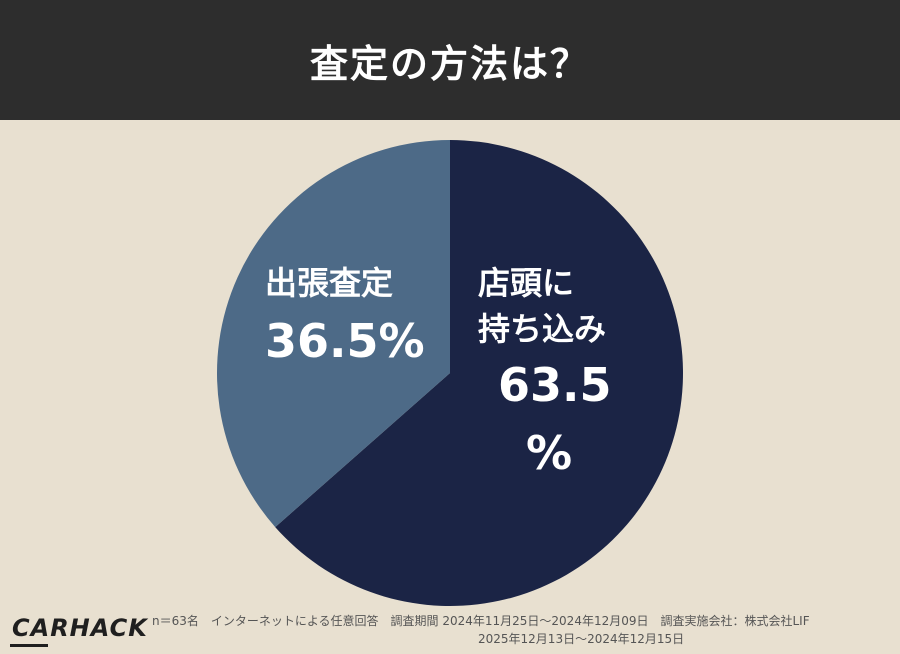 Image resolution: width=900 pixels, height=654 pixels. What do you see at coordinates (526, 283) in the screenshot?
I see `instore-label-line1: 店頭に` at bounding box center [526, 283].